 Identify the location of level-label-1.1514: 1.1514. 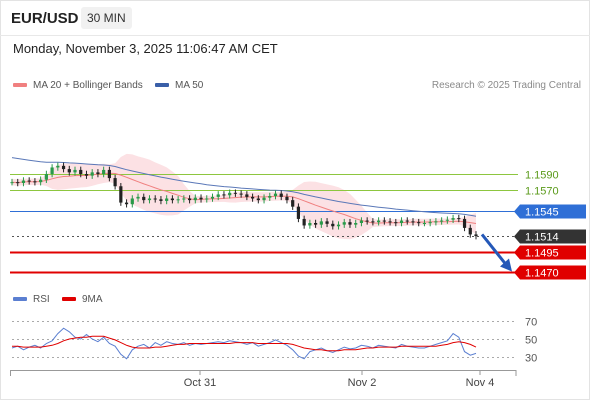
(542, 238).